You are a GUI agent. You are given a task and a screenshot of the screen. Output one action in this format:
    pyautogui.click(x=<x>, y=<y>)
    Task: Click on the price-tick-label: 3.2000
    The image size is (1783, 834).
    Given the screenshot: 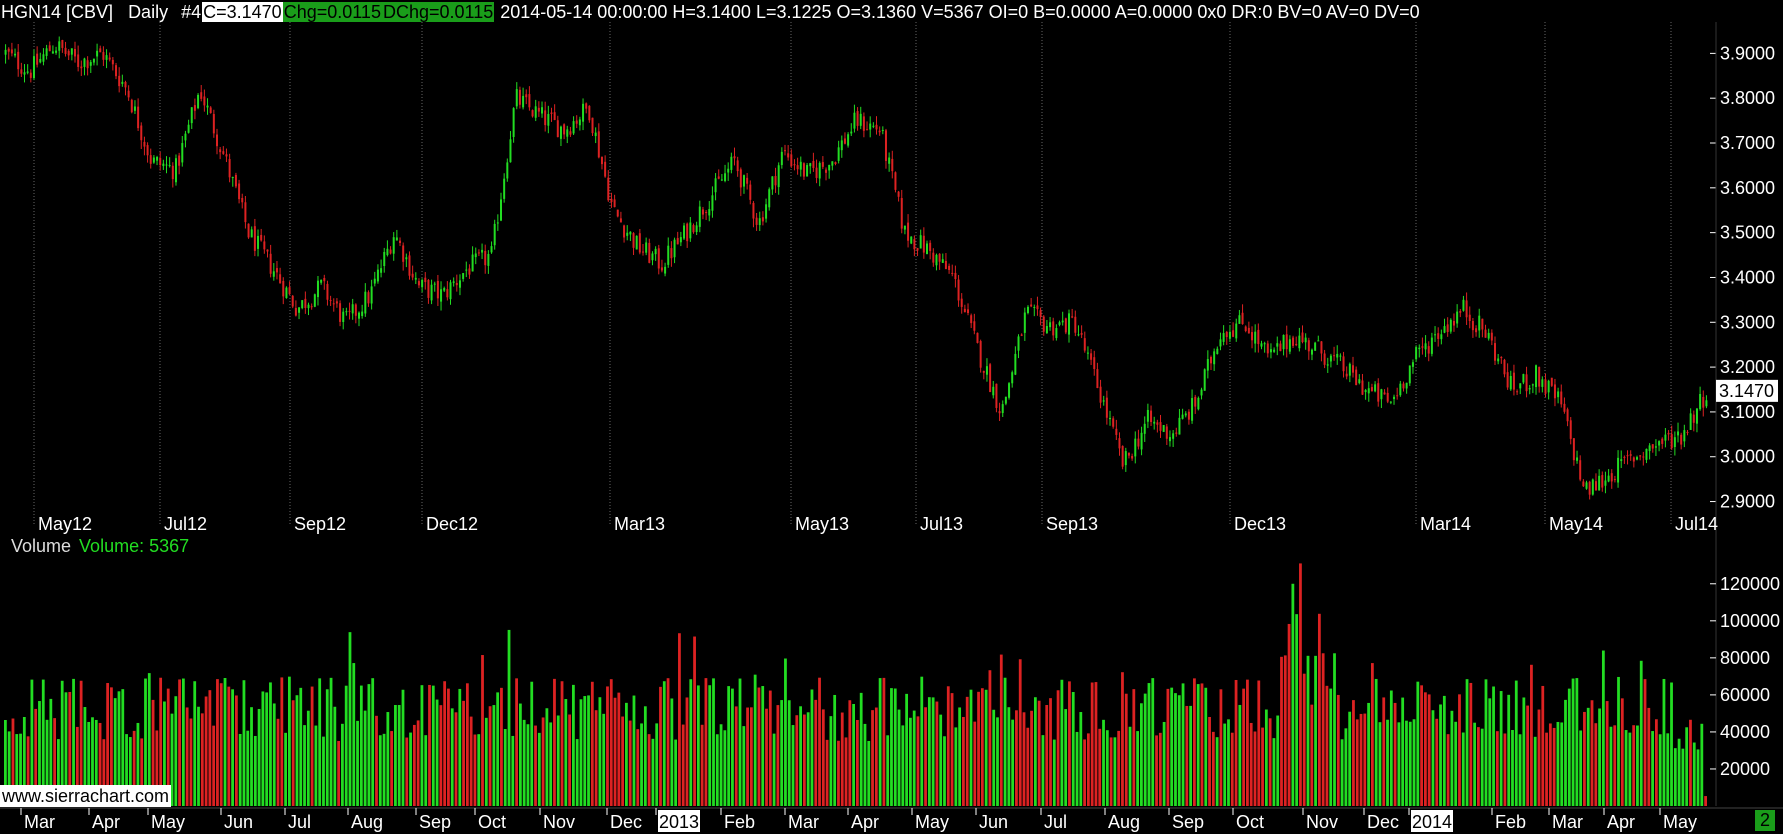 What is the action you would take?
    pyautogui.click(x=1747, y=367)
    